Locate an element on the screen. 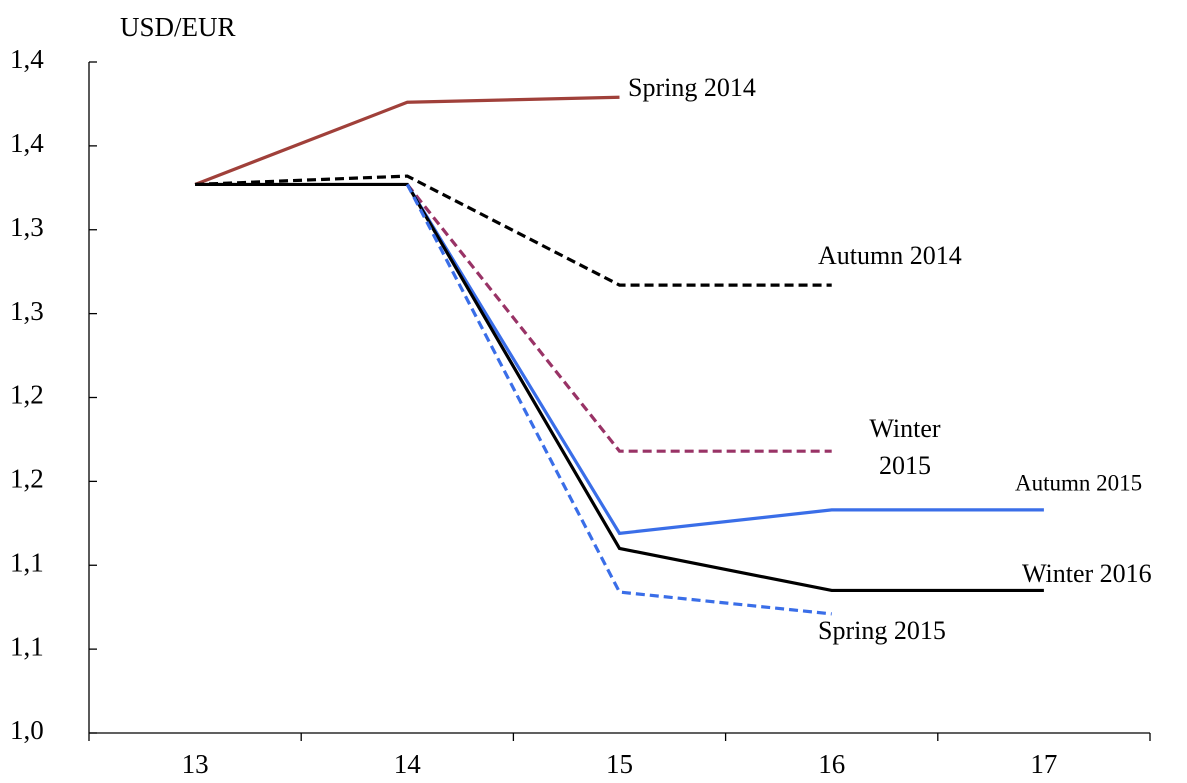 The image size is (1187, 783). x-tick-label: 17 is located at coordinates (1043, 764).